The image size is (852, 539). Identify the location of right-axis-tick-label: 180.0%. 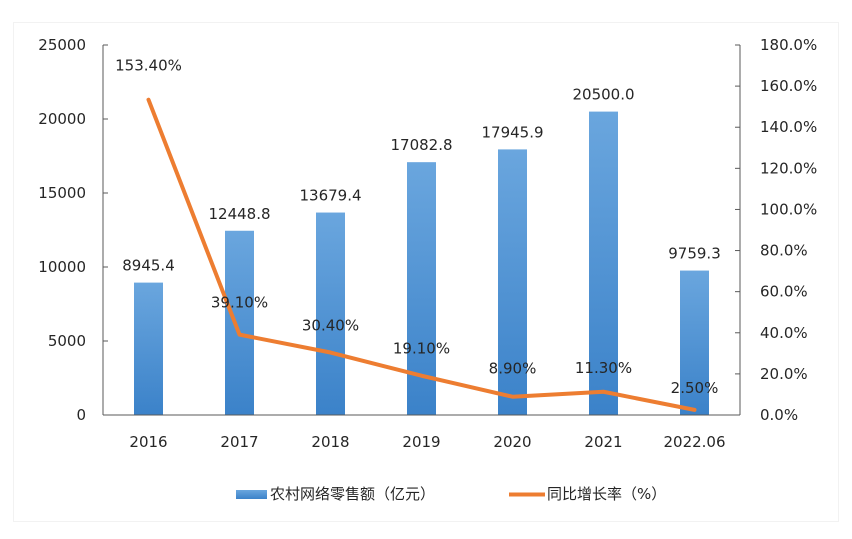
(788, 45).